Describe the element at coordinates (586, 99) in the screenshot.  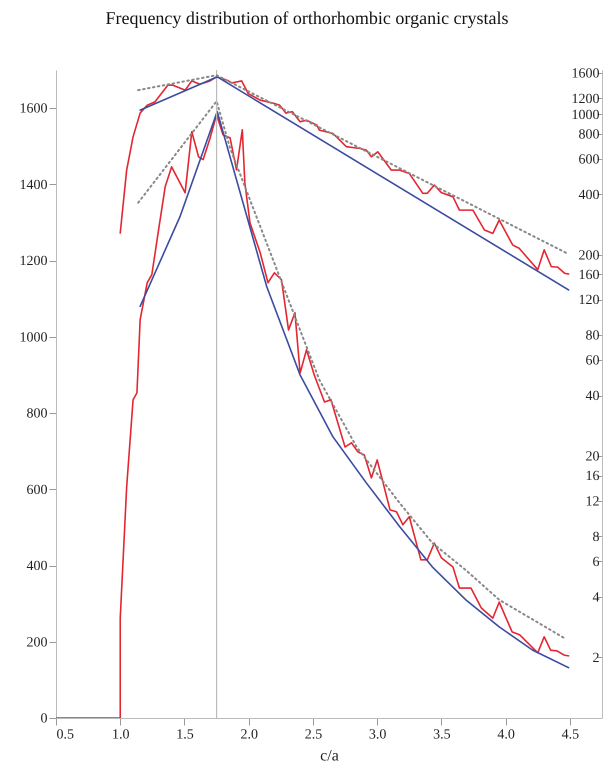
I see `y2-tick-label: 1200` at that location.